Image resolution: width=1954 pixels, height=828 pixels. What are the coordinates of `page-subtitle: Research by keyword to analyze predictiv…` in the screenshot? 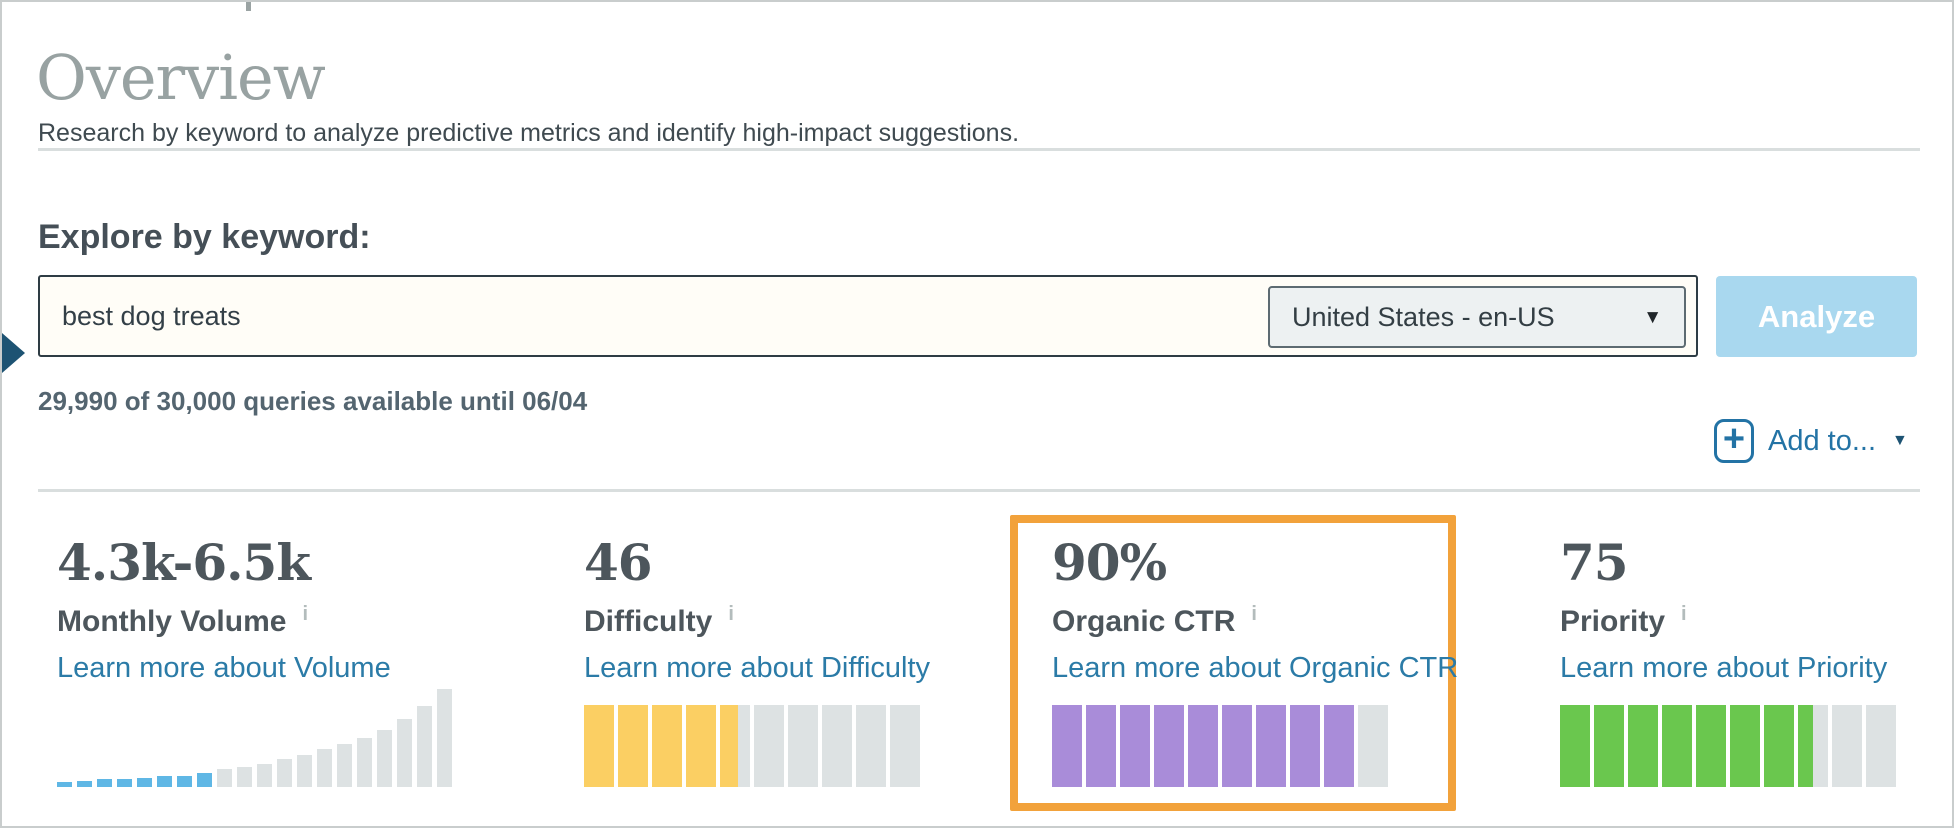 It's located at (529, 133).